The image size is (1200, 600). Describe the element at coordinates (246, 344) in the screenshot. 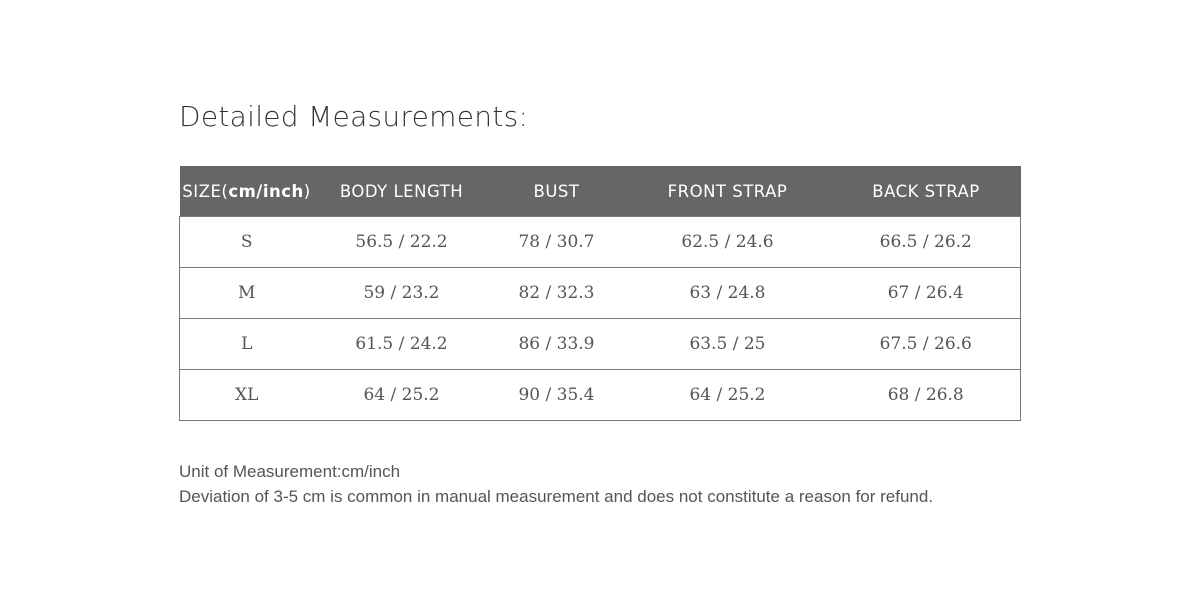

I see `cell-size: L` at that location.